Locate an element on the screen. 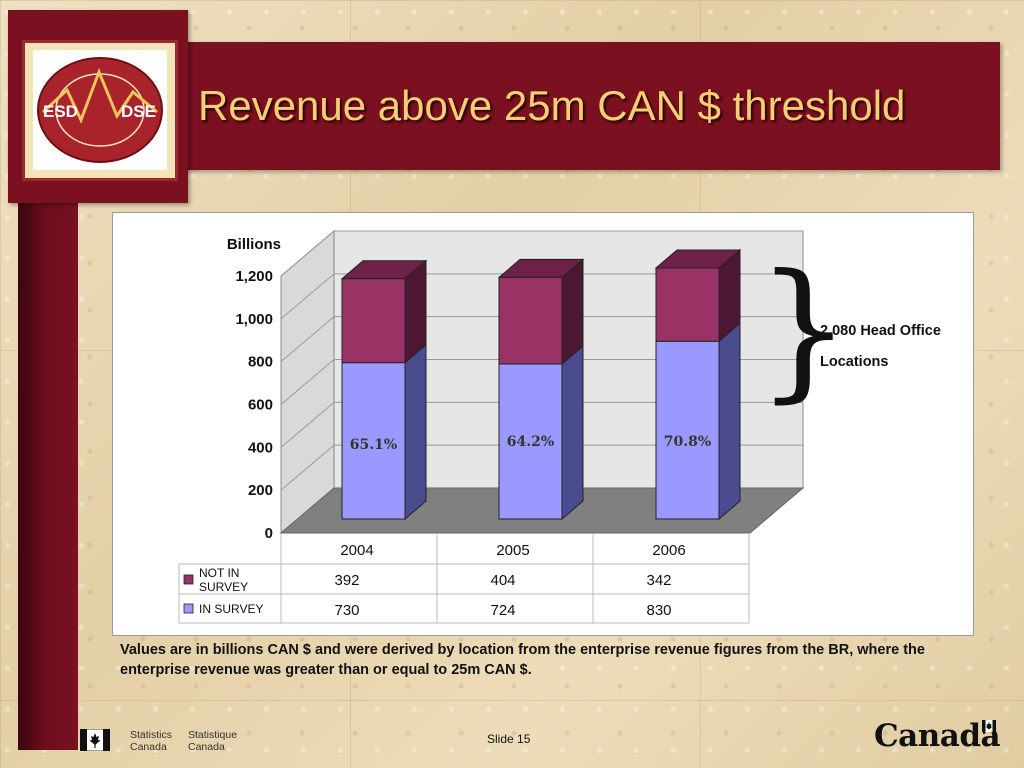  stat-en-line1: Statistics is located at coordinates (151, 735).